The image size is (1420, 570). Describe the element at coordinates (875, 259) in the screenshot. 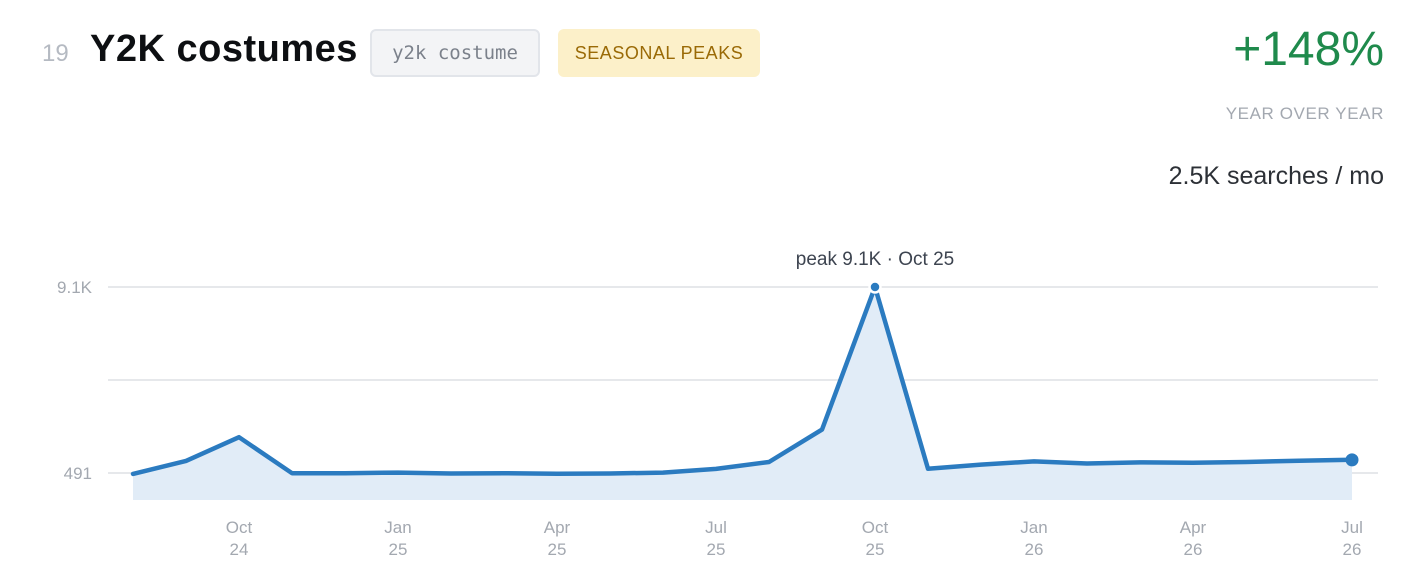

I see `peak-label: peak 9.1K · Oct 25` at that location.